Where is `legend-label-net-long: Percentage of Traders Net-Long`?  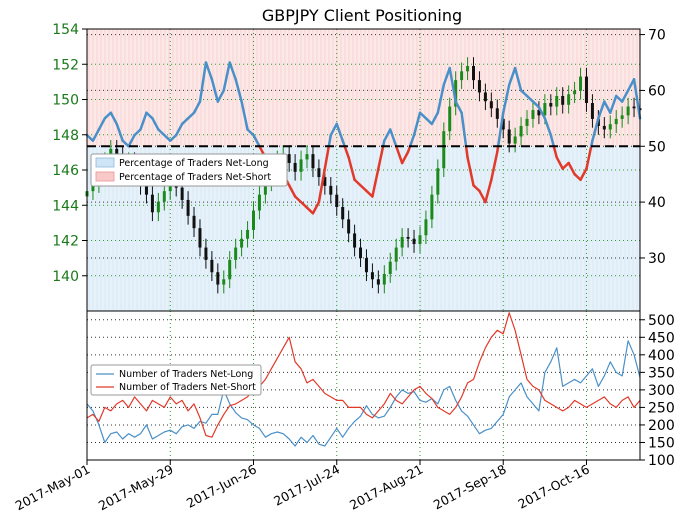 legend-label-net-long: Percentage of Traders Net-Long is located at coordinates (194, 163).